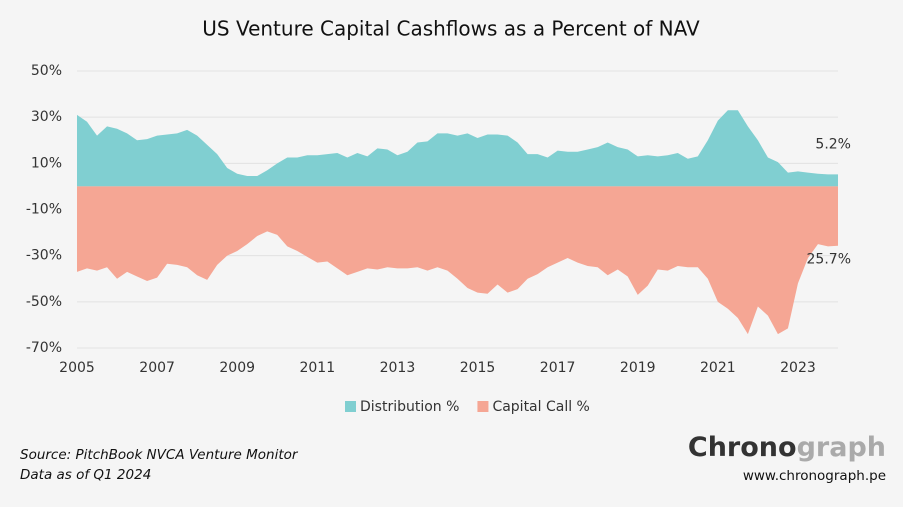  I want to click on legend-label: Distribution %, so click(409, 407).